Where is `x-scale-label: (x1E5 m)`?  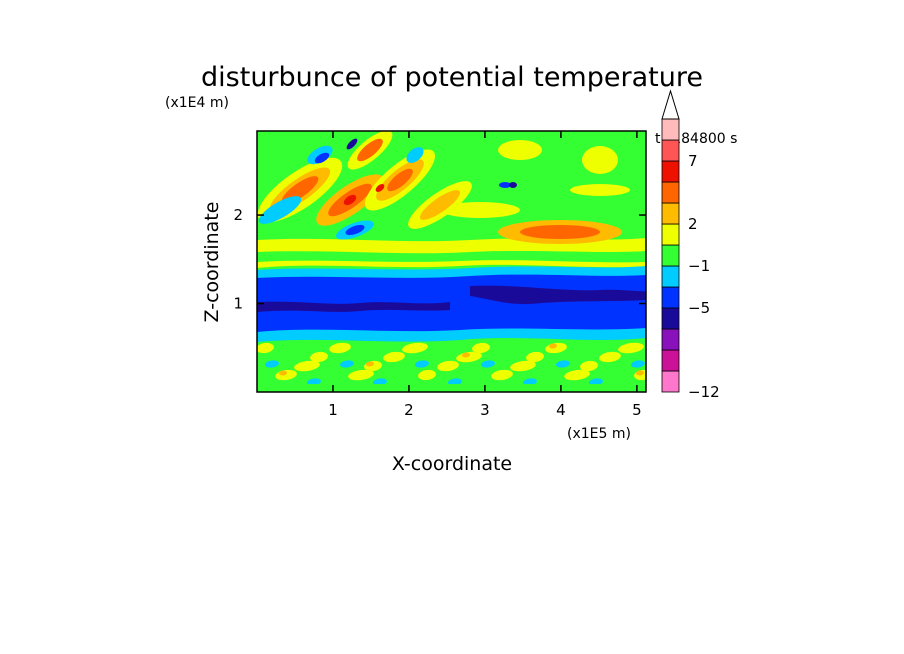
x-scale-label: (x1E5 m) is located at coordinates (599, 434).